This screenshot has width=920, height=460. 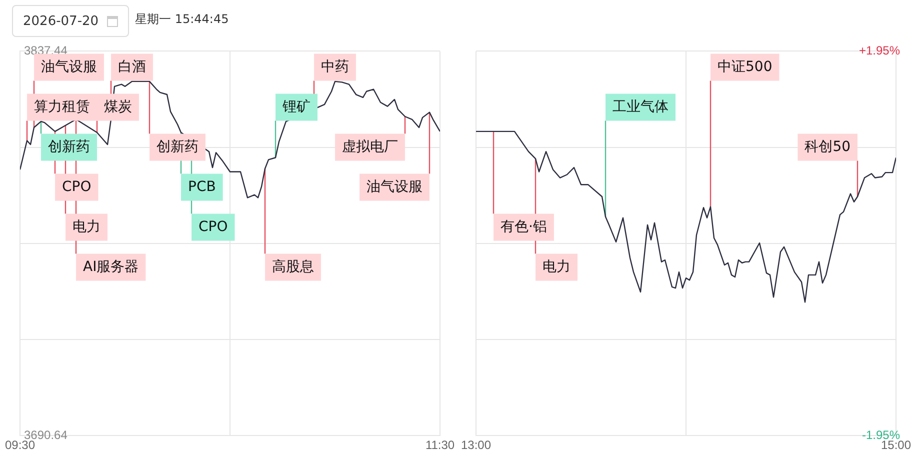 What do you see at coordinates (202, 186) in the screenshot?
I see `annotation: PCB` at bounding box center [202, 186].